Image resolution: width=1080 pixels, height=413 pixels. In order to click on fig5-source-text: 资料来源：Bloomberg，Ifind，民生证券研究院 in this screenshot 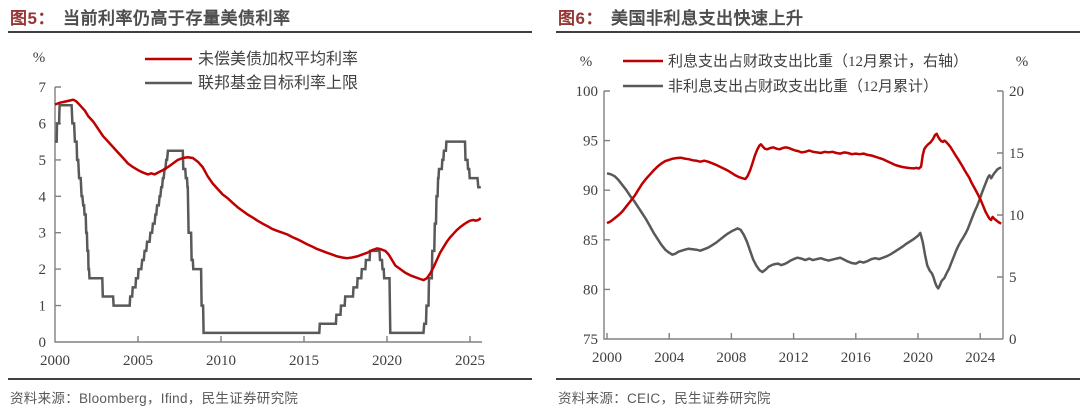, I will do `click(154, 398)`.